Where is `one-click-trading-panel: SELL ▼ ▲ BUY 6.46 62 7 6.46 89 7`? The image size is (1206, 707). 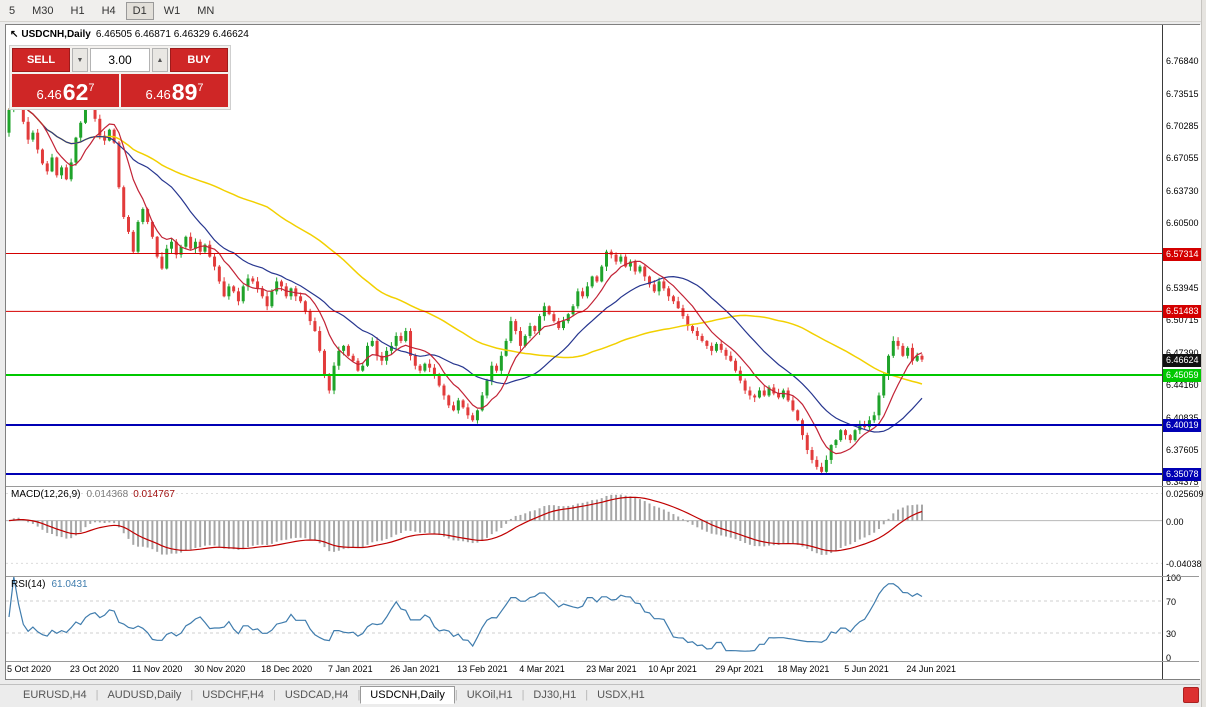
one-click-trading-panel: SELL ▼ ▲ BUY 6.46 62 7 6.46 89 7 is located at coordinates (120, 77).